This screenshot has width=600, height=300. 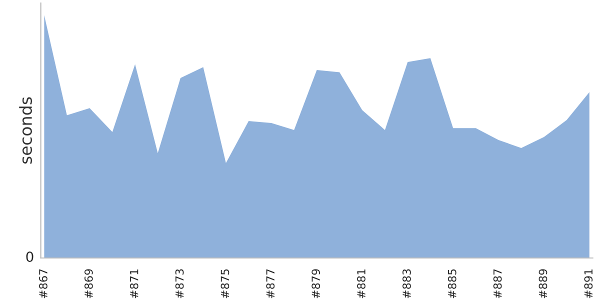 What do you see at coordinates (225, 283) in the screenshot?
I see `x-tick-label: #875` at bounding box center [225, 283].